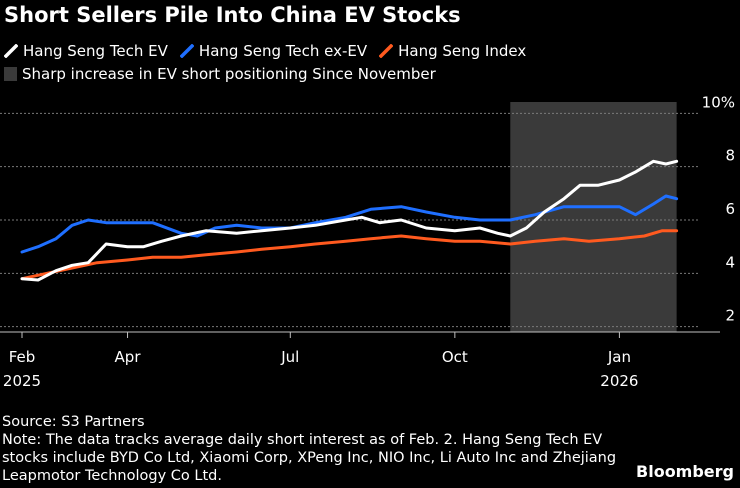 This screenshot has width=740, height=488. Describe the element at coordinates (283, 51) in the screenshot. I see `legend-label-tech-ex-ev: Hang Seng Tech ex-EV` at that location.